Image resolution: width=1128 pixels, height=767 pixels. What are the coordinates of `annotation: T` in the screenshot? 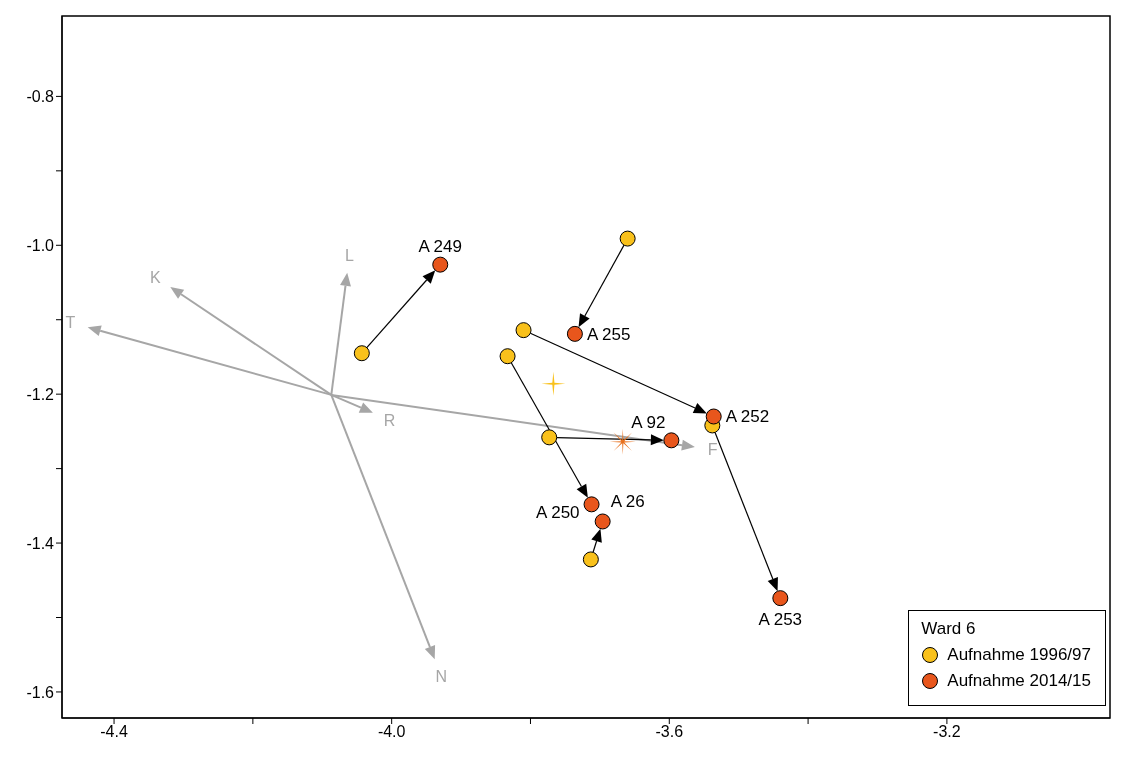 It's located at (70, 322).